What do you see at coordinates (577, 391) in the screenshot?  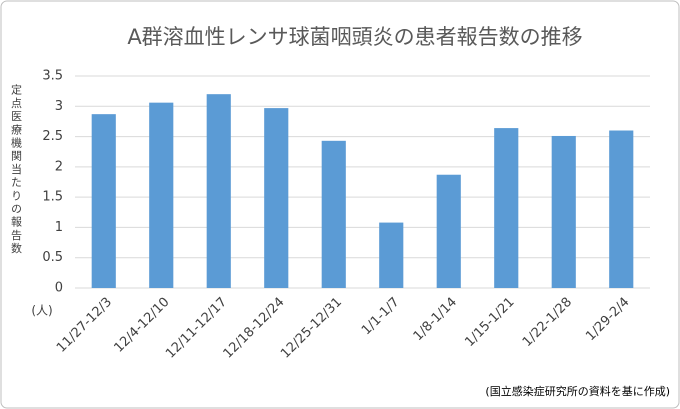 I see `source-note: (国立感染症研究所の資料を基に作成)` at bounding box center [577, 391].